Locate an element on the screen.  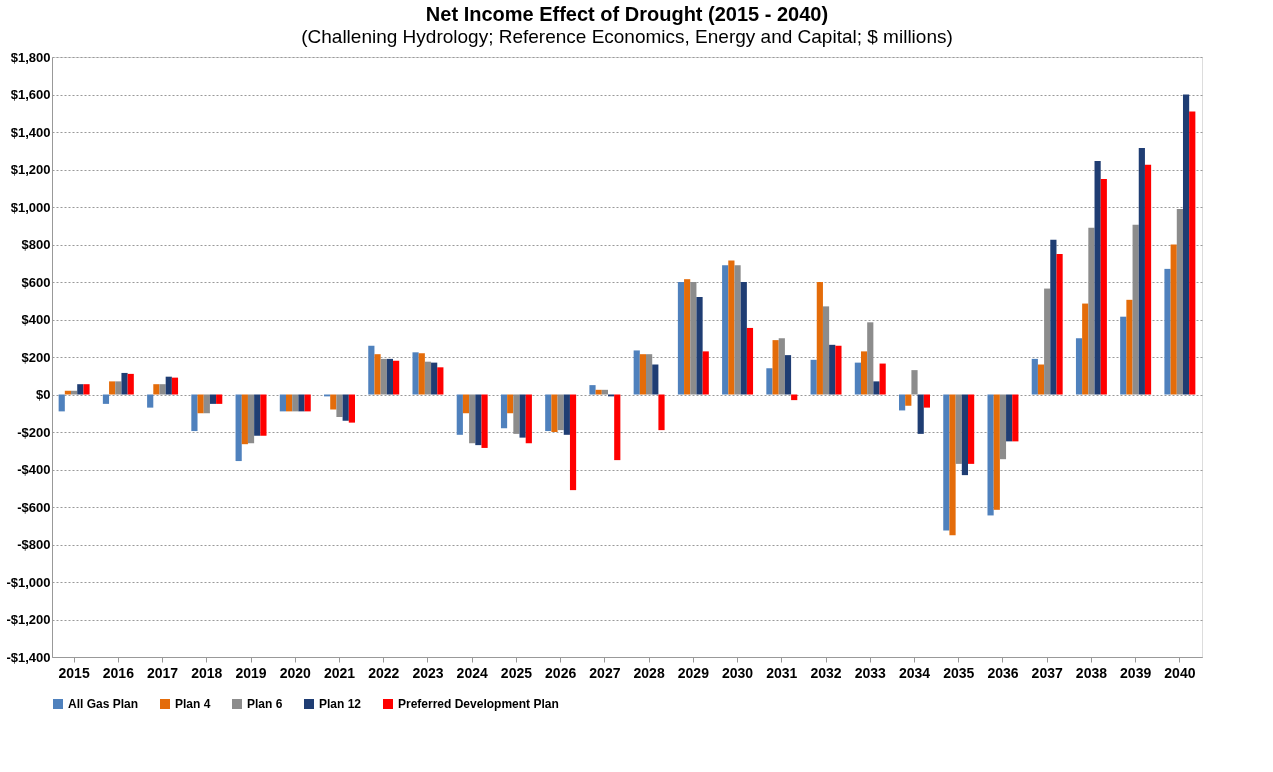
legend-label: Plan 6 is located at coordinates (265, 704).